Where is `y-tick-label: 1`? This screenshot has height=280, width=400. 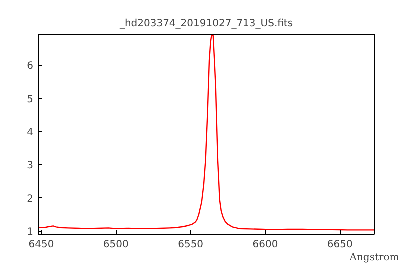
y-tick-label: 1 is located at coordinates (30, 232).